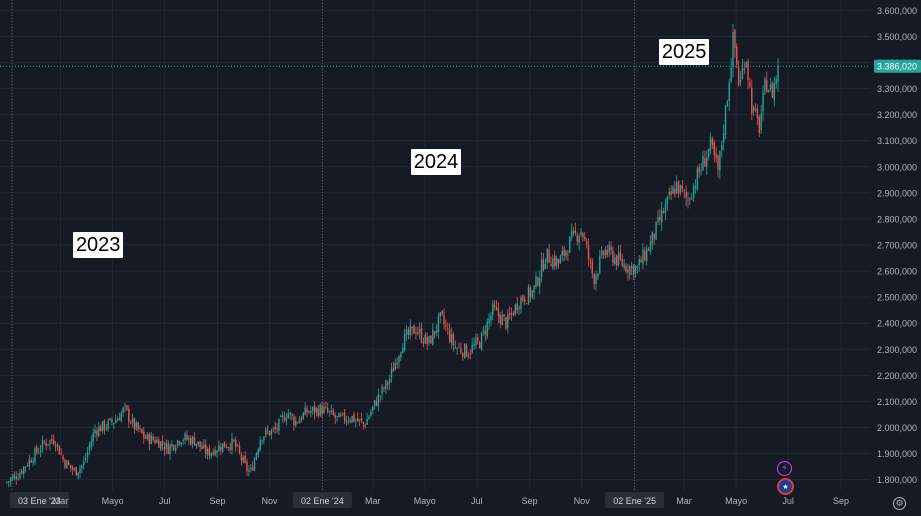 The width and height of the screenshot is (921, 516). Describe the element at coordinates (785, 486) in the screenshot. I see `us-flag-icon: ★` at that location.